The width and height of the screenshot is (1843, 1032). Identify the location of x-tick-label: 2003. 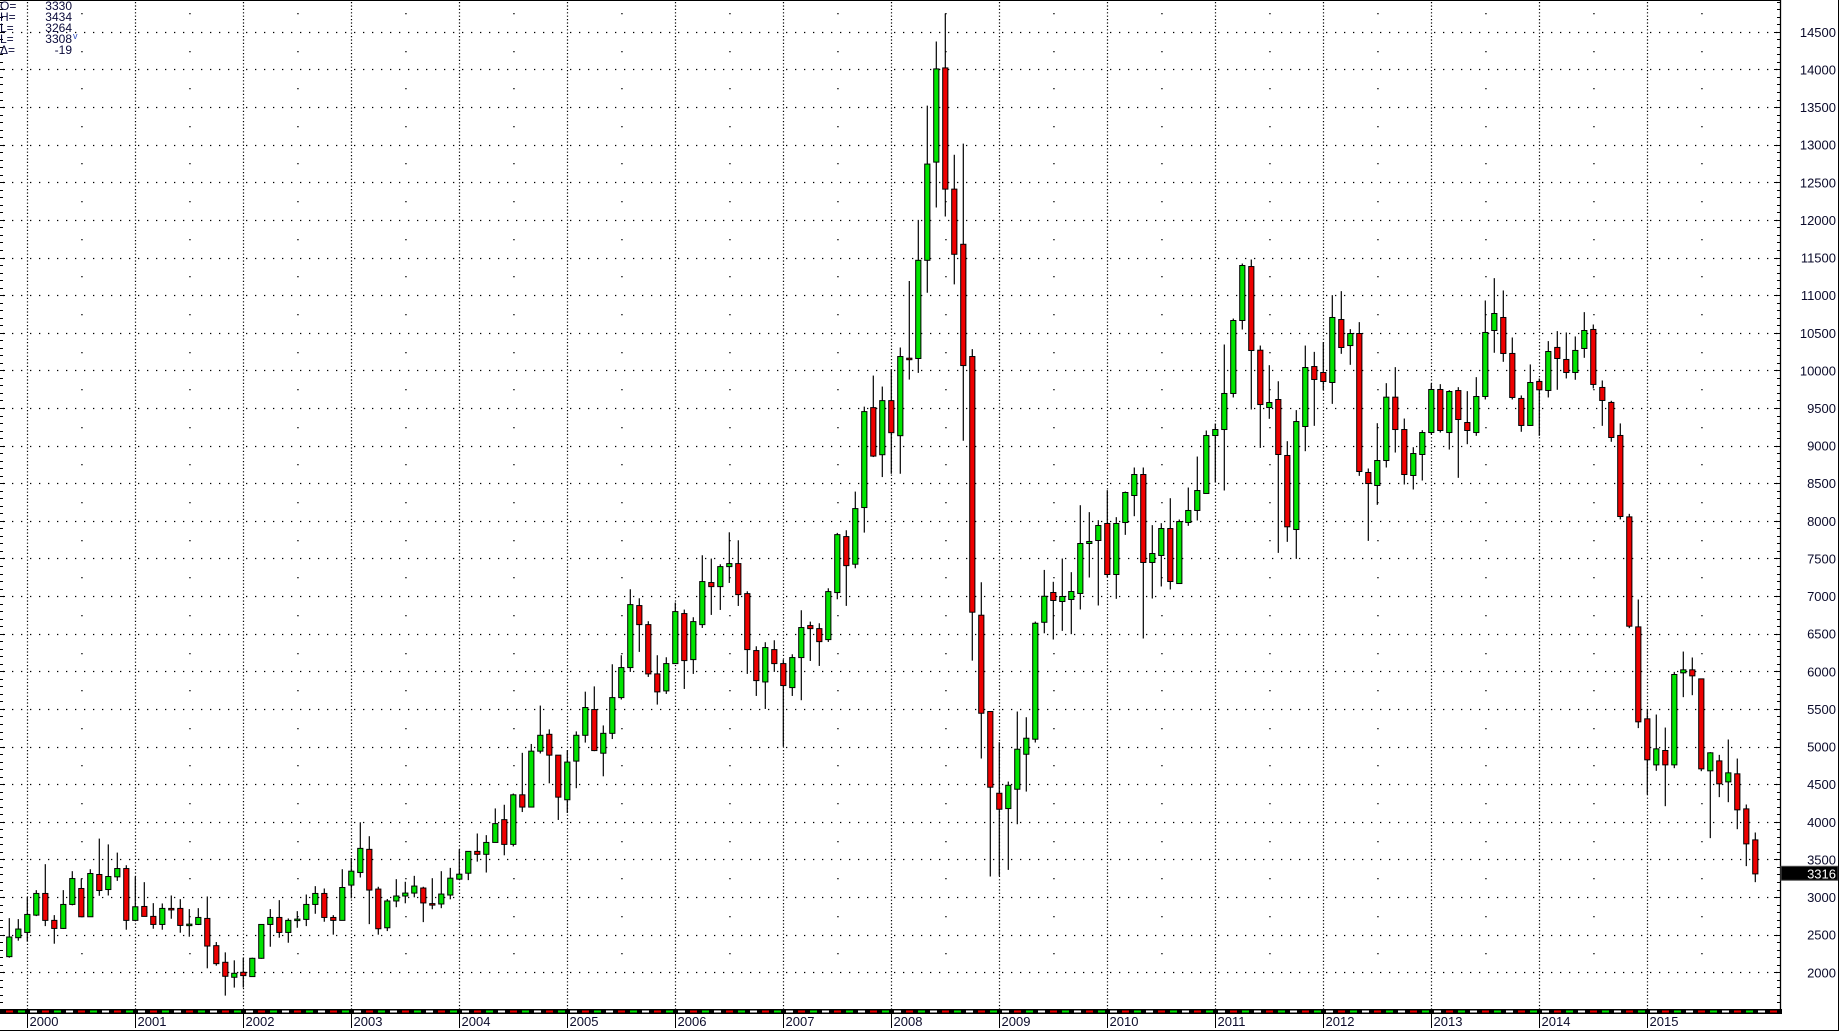
(368, 1021).